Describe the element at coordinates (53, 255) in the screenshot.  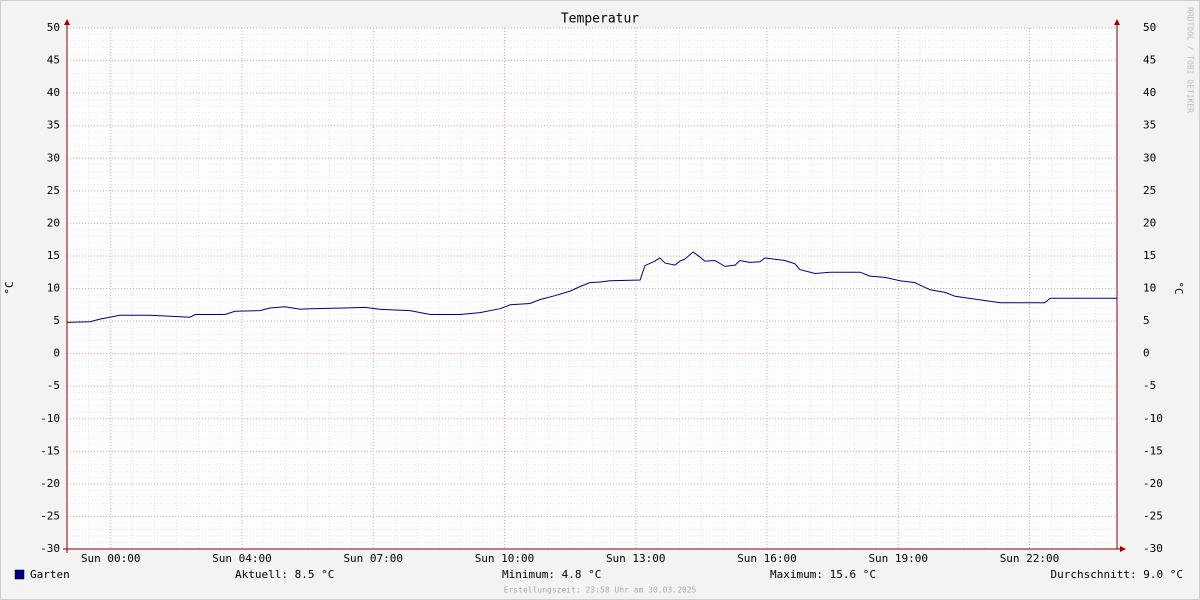
I see `y-tick-label: 15` at that location.